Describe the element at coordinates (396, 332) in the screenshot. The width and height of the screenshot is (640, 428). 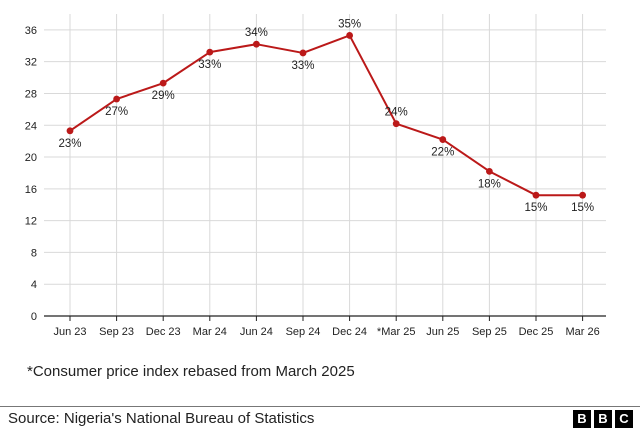
I see `x-tick-label: *Mar 25` at that location.